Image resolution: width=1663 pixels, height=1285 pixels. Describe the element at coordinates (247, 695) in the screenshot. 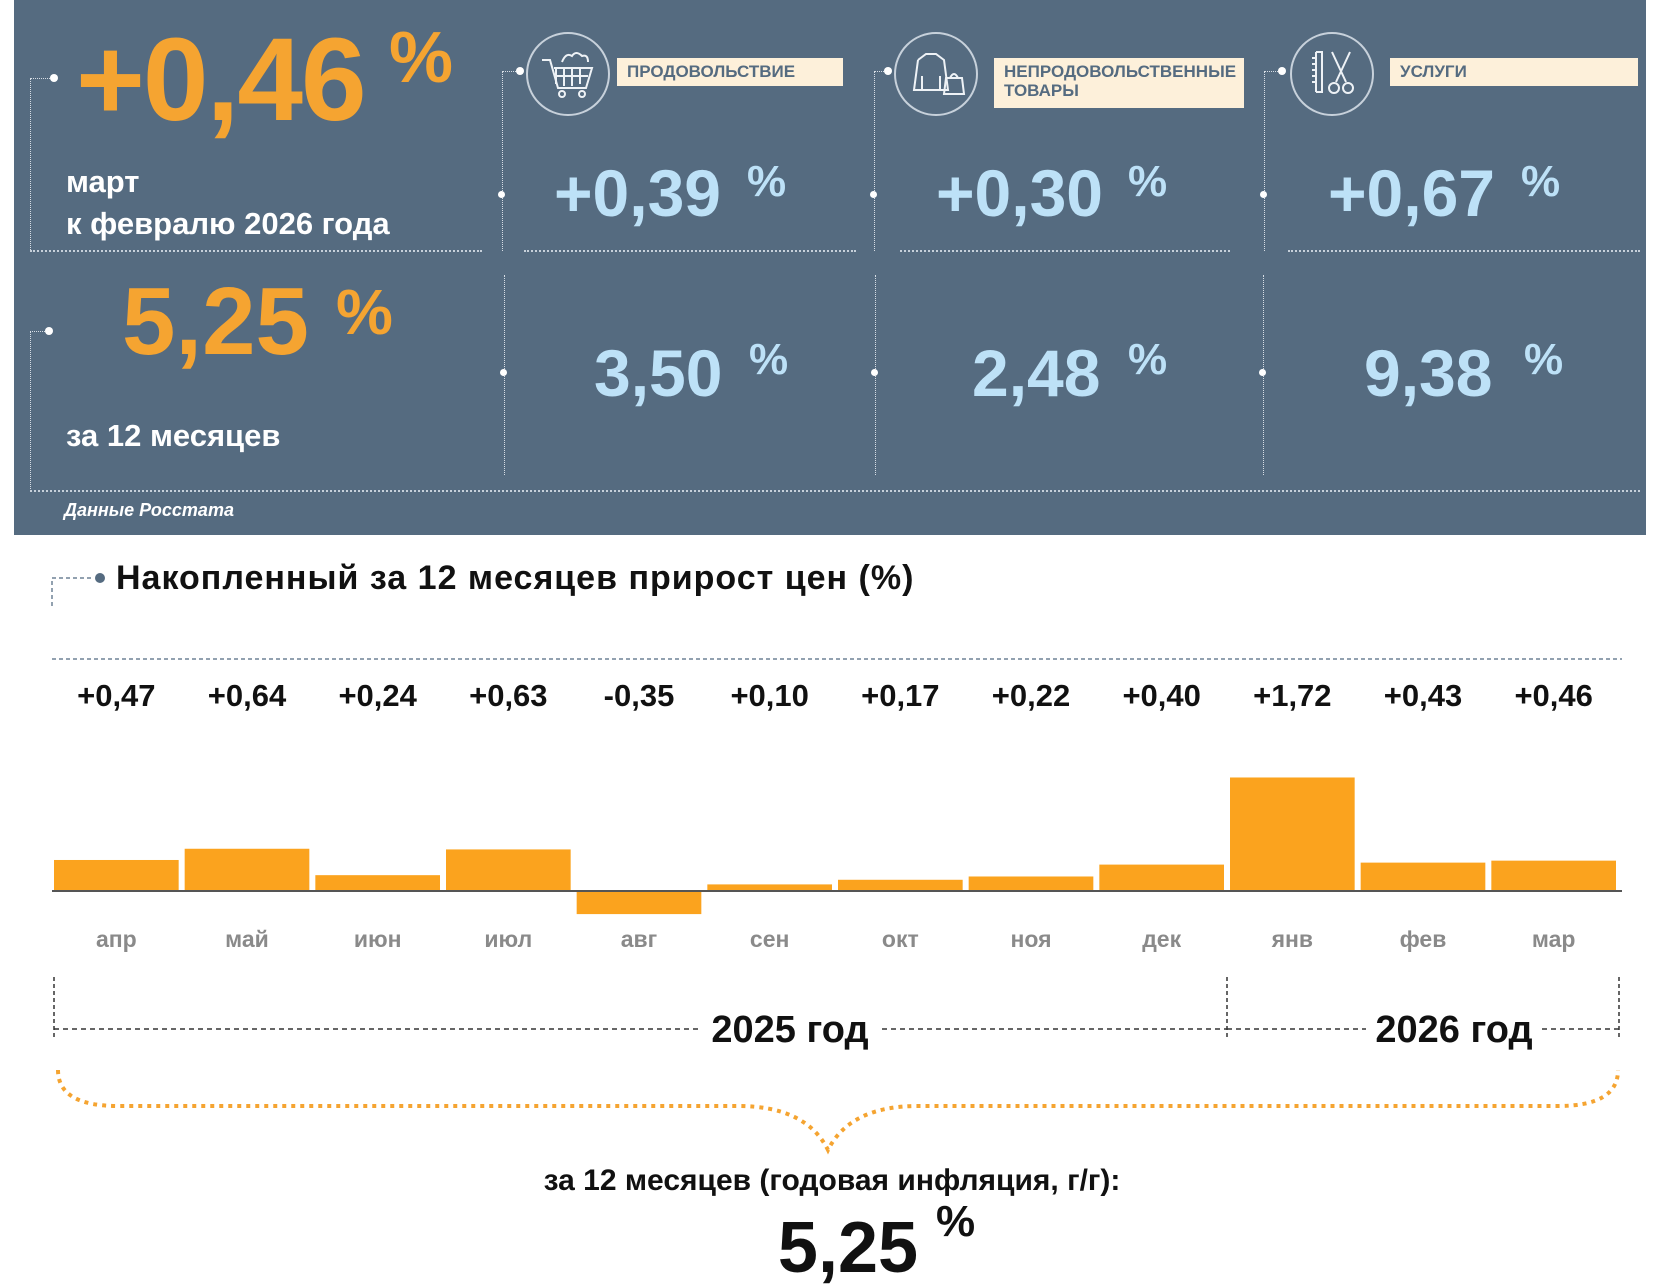

I see `value-label-май: +0,64` at that location.